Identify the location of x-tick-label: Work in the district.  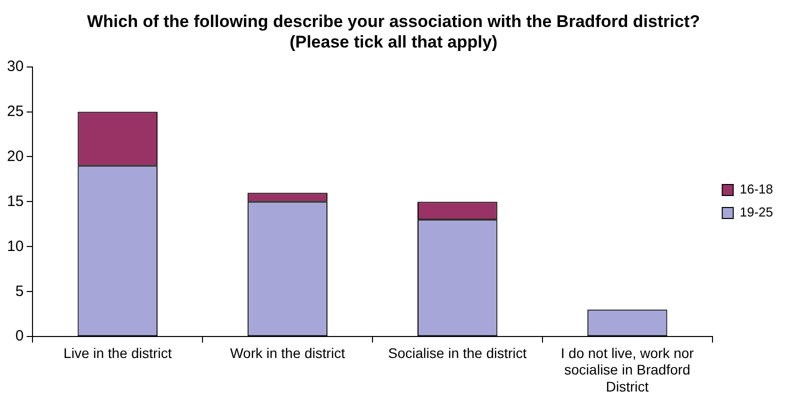
(288, 352).